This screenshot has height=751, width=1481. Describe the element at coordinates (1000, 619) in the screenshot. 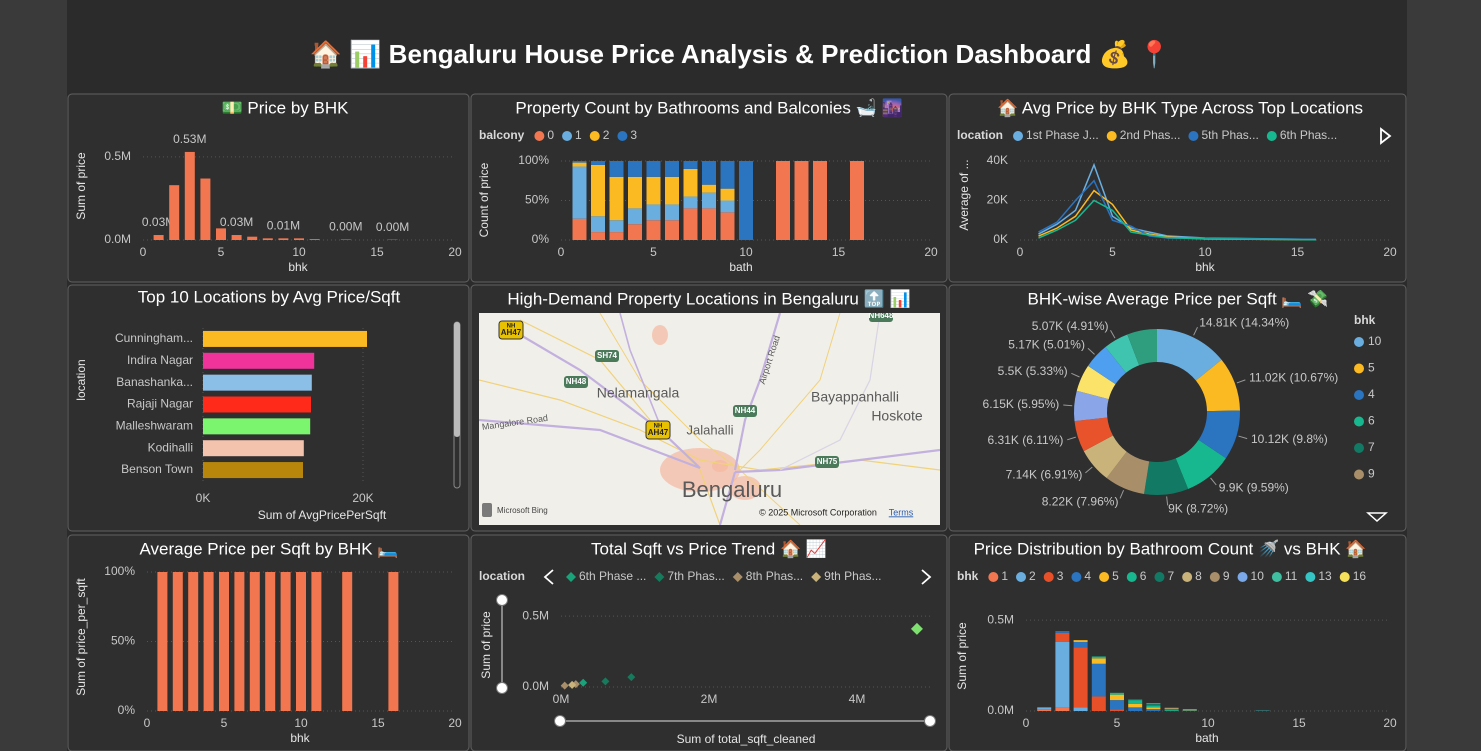

I see `y-tick-label: 0.5M` at that location.